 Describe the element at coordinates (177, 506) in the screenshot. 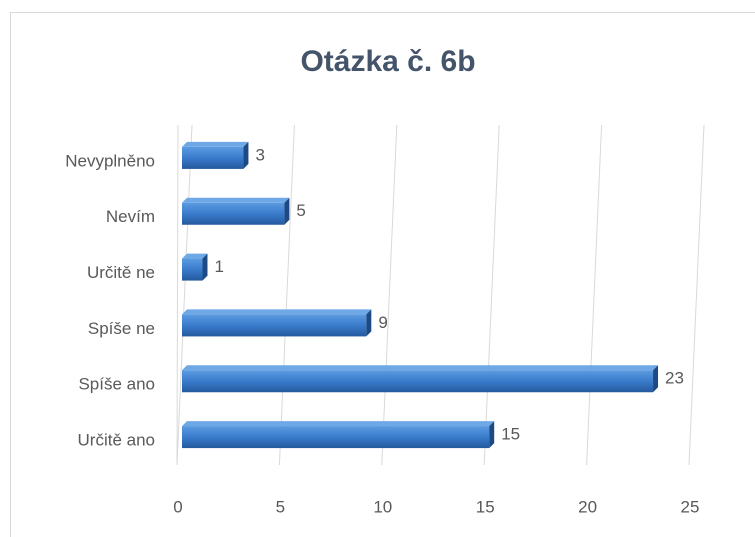

I see `x-tick-label: 0` at that location.